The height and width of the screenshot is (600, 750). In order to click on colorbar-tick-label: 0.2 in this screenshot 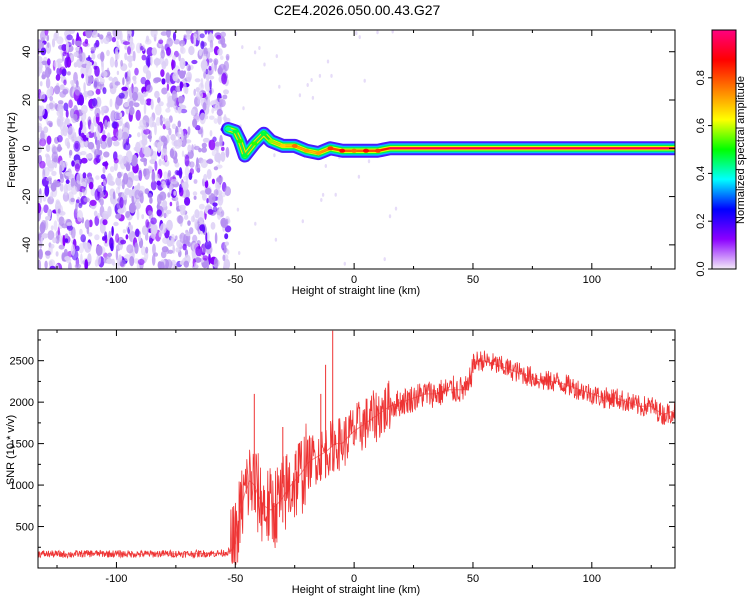, I will do `click(701, 221)`.